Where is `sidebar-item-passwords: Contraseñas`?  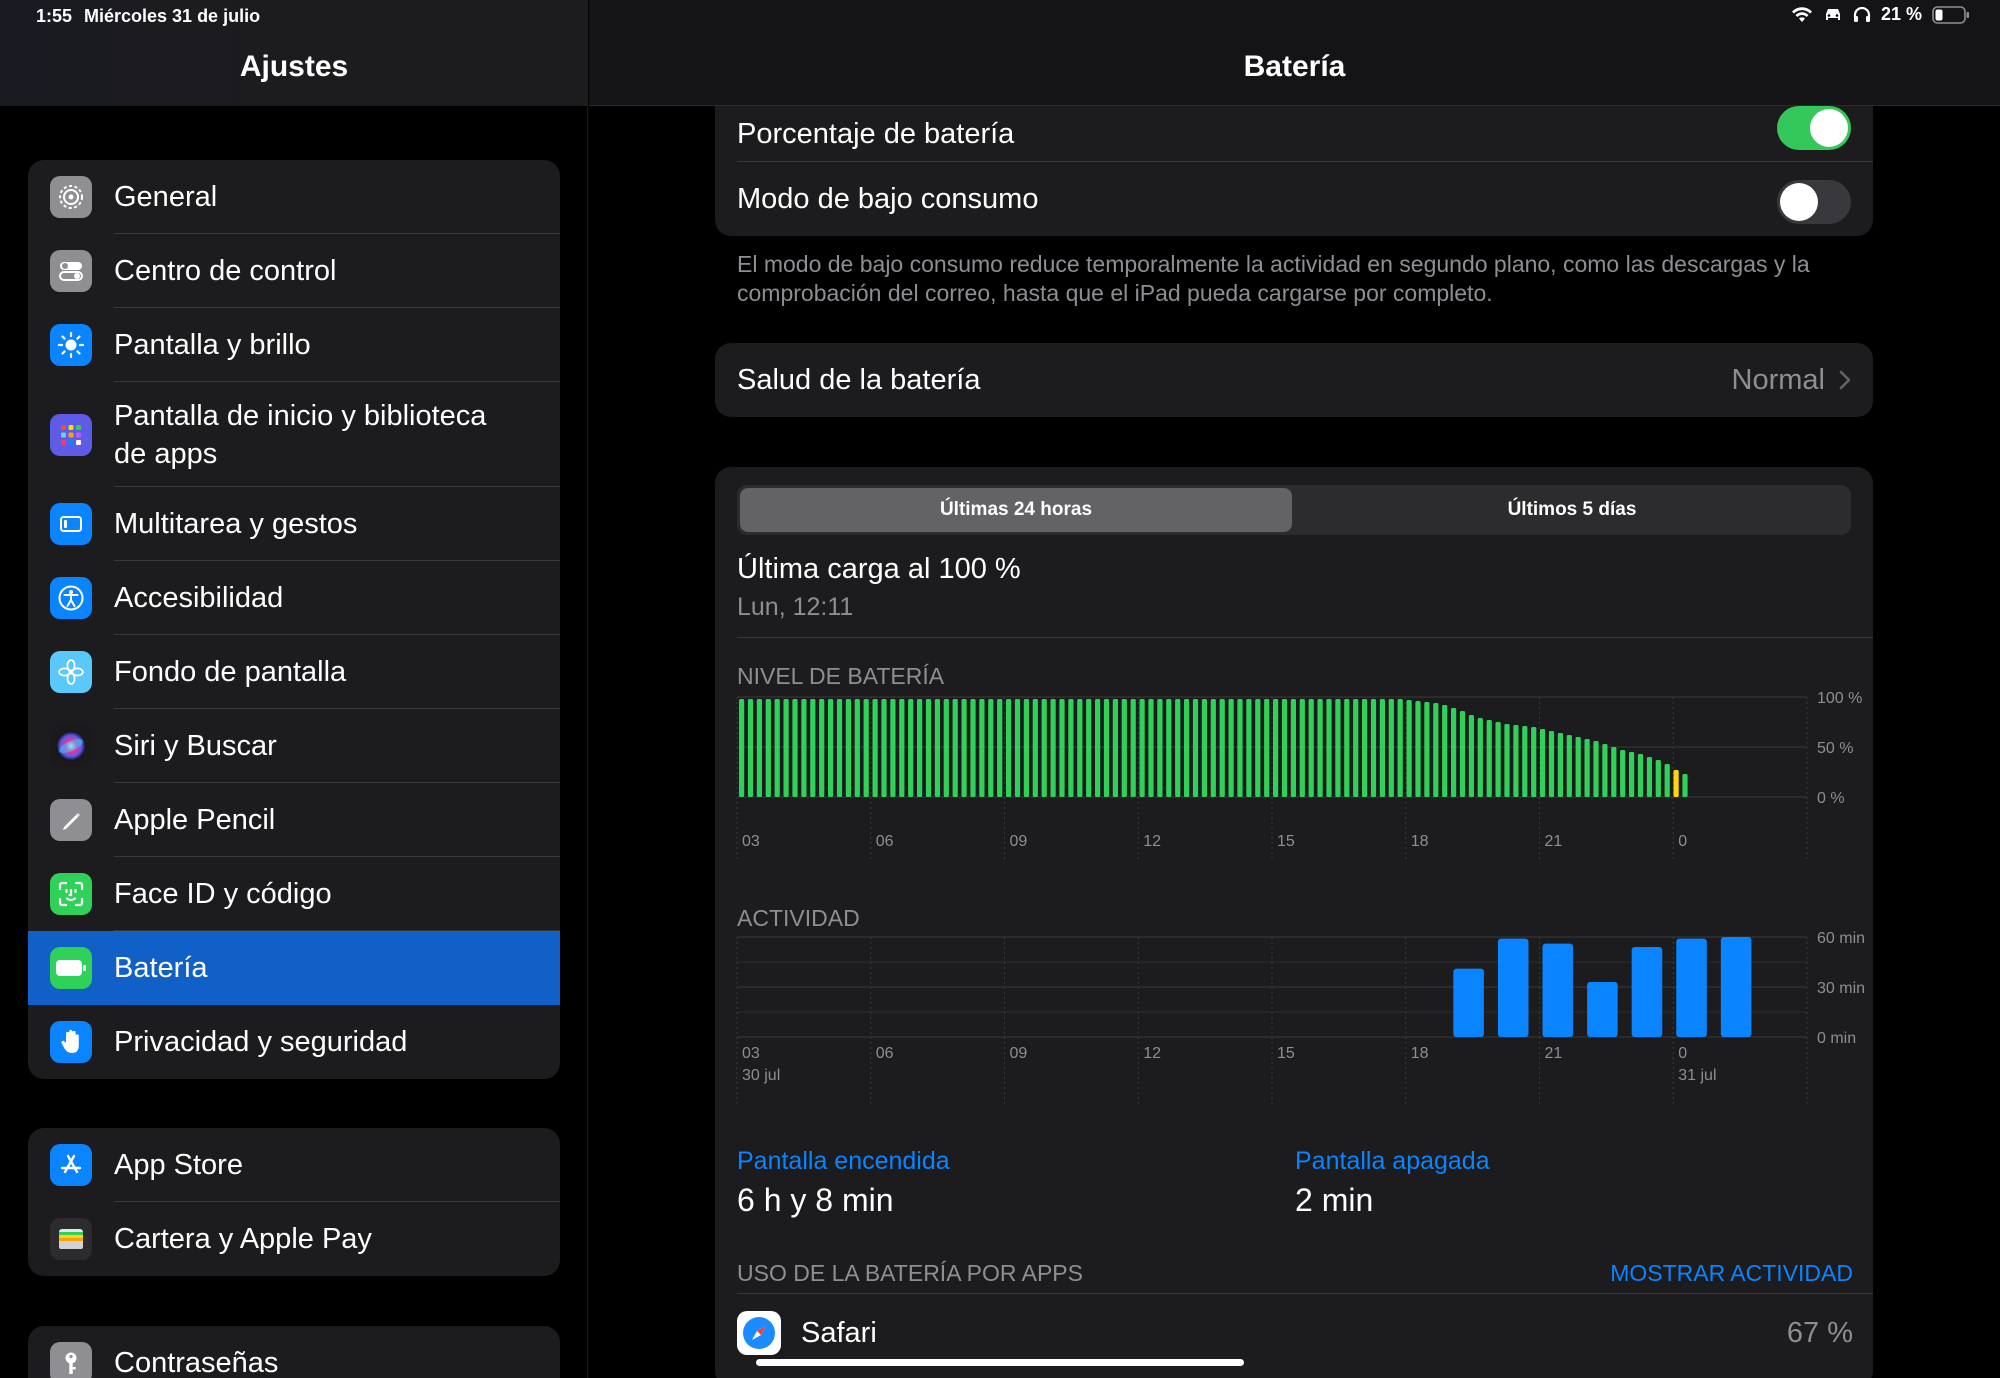 sidebar-item-passwords: Contraseñas is located at coordinates (294, 1352).